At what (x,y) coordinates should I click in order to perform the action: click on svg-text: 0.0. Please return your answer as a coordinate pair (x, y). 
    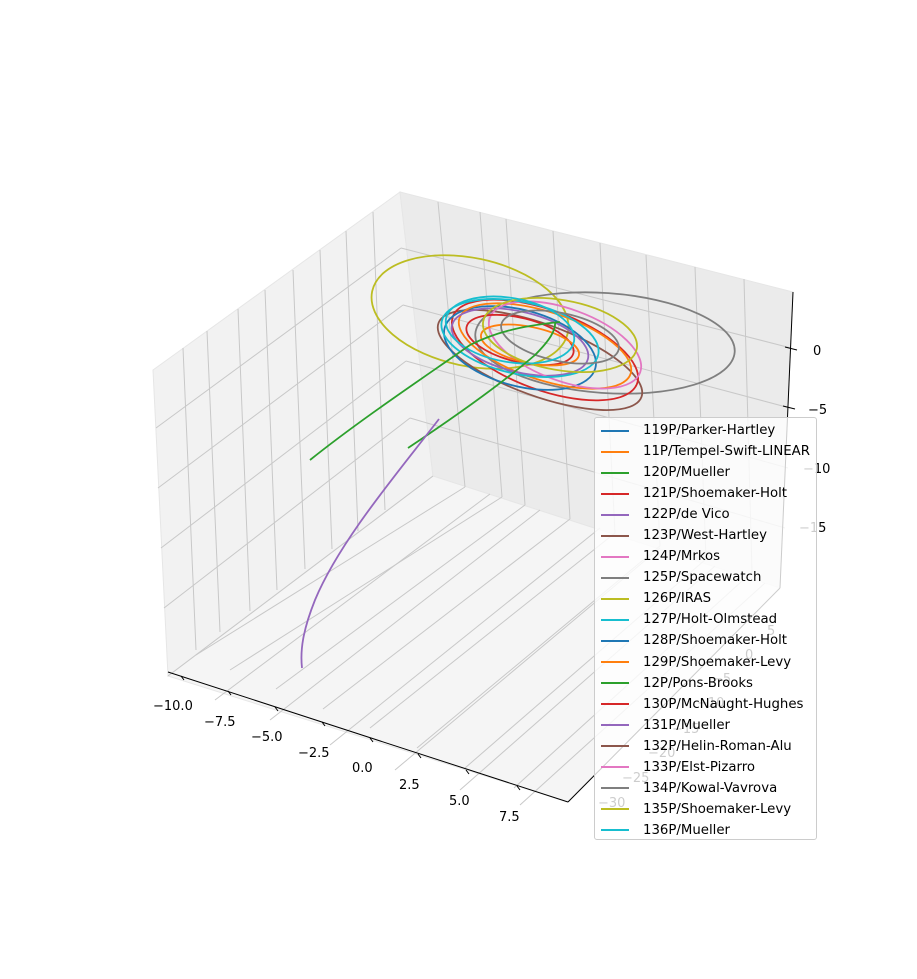
    Looking at the image, I should click on (362, 768).